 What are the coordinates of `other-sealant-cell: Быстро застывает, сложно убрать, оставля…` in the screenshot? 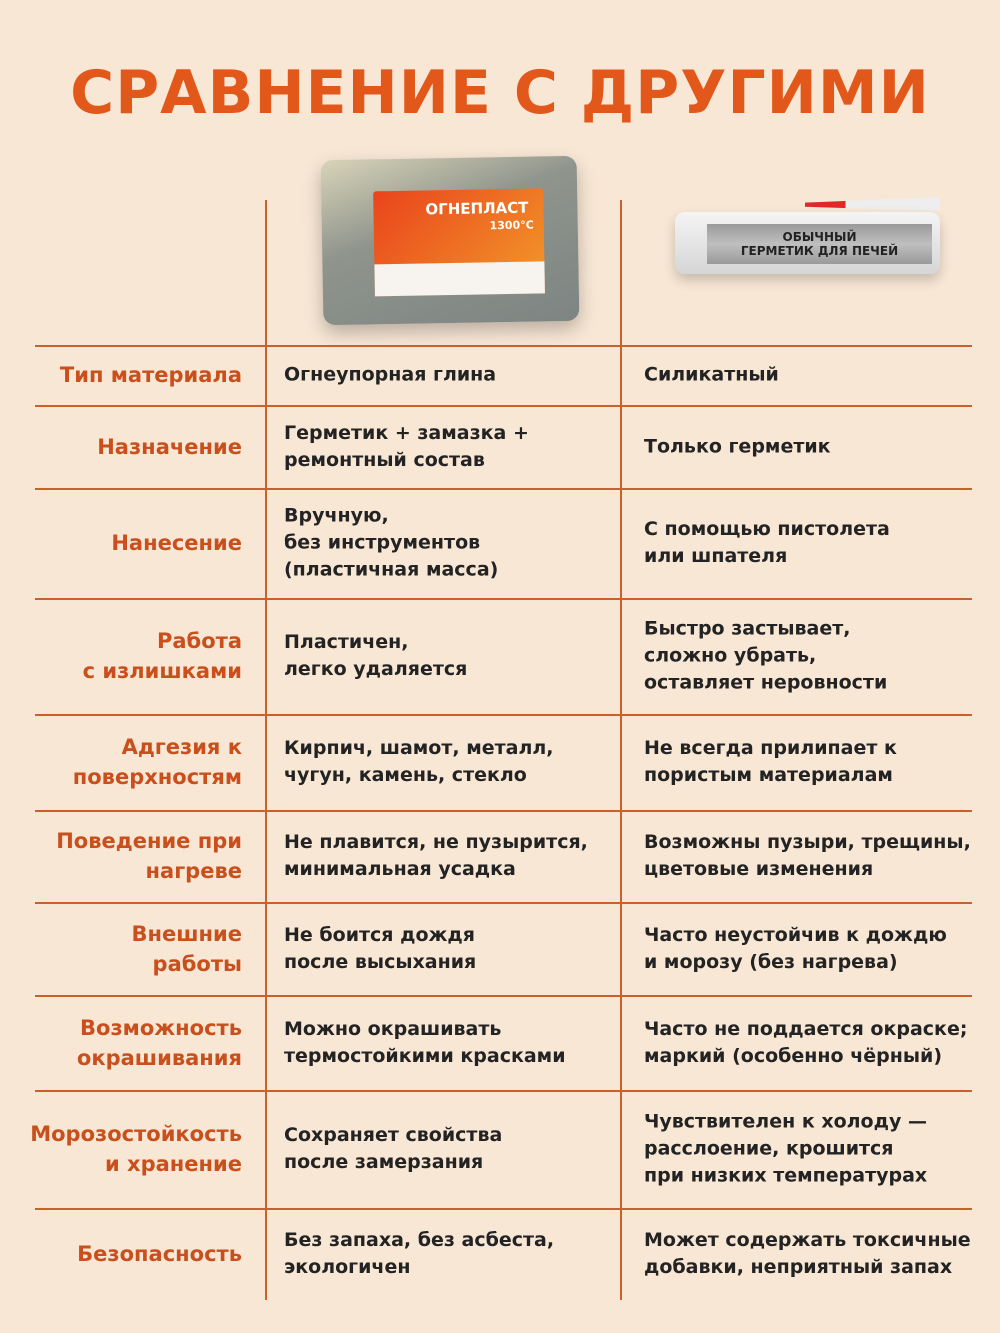 It's located at (766, 655).